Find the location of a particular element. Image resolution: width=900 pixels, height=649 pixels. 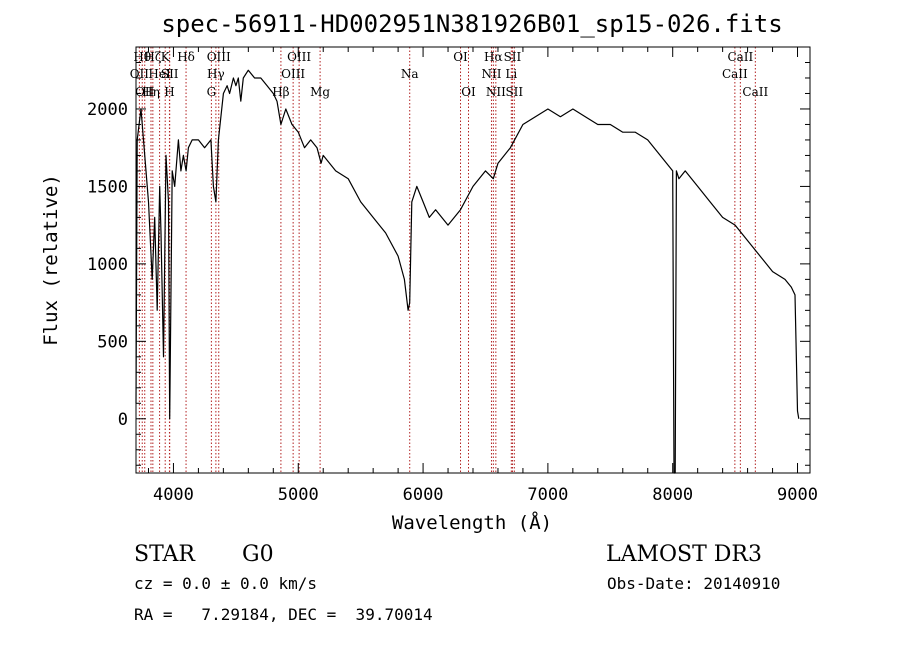

x-tick-label: 5000 is located at coordinates (298, 495).